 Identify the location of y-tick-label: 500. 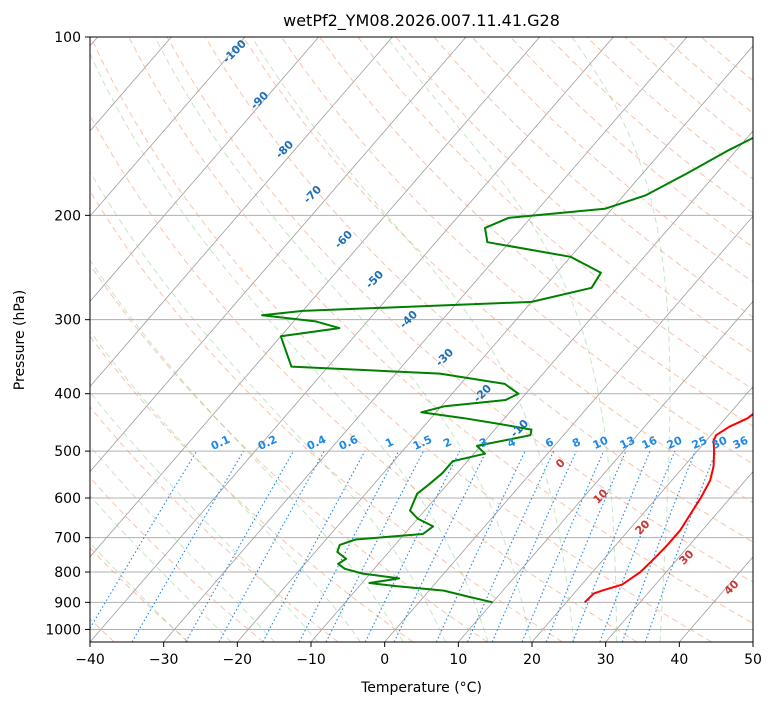
(67, 452).